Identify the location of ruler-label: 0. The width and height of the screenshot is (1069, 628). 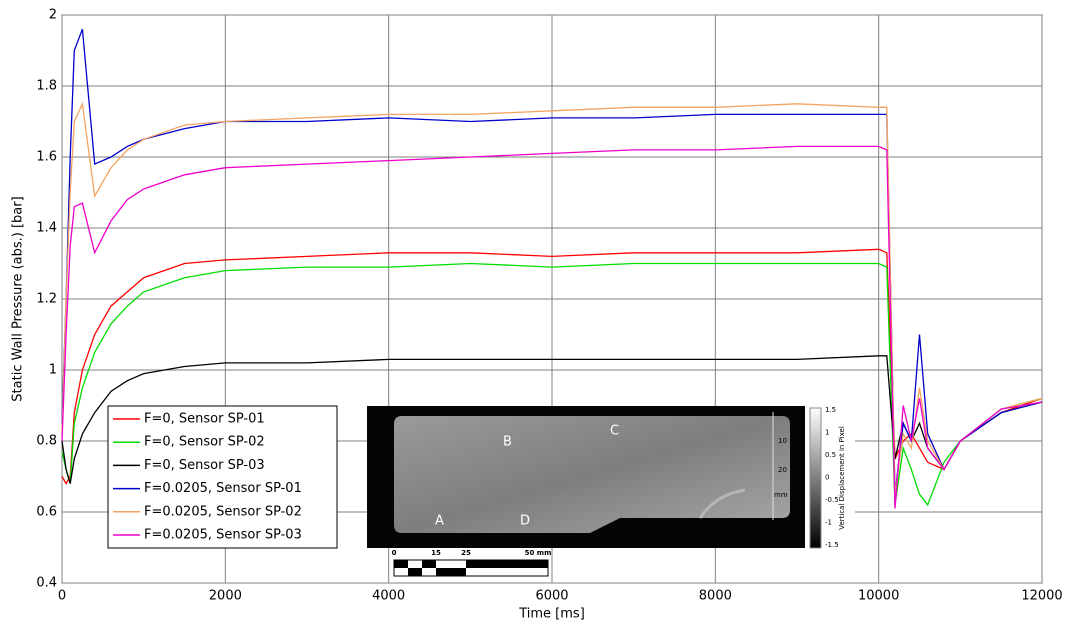
(780, 413).